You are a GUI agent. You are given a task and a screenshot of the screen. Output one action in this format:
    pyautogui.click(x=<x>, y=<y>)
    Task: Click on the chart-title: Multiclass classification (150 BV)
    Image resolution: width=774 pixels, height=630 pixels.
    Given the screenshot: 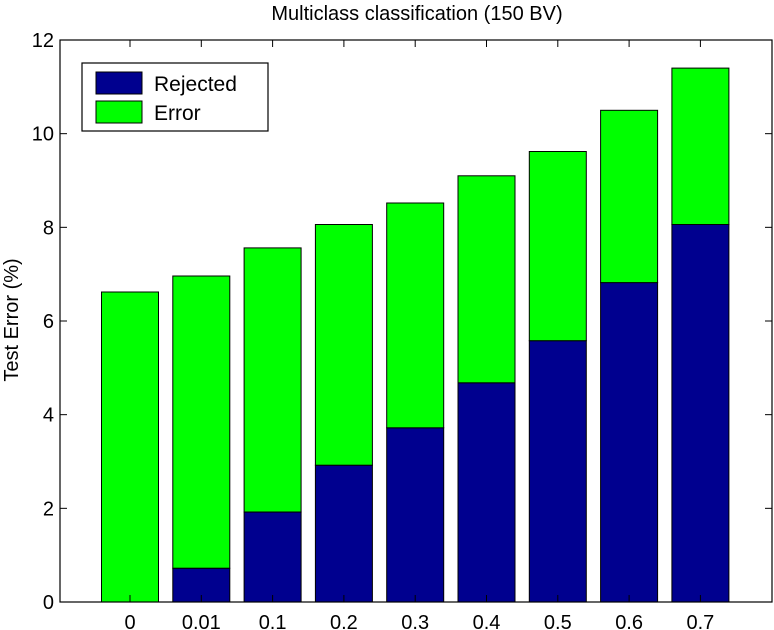 What is the action you would take?
    pyautogui.click(x=416, y=14)
    